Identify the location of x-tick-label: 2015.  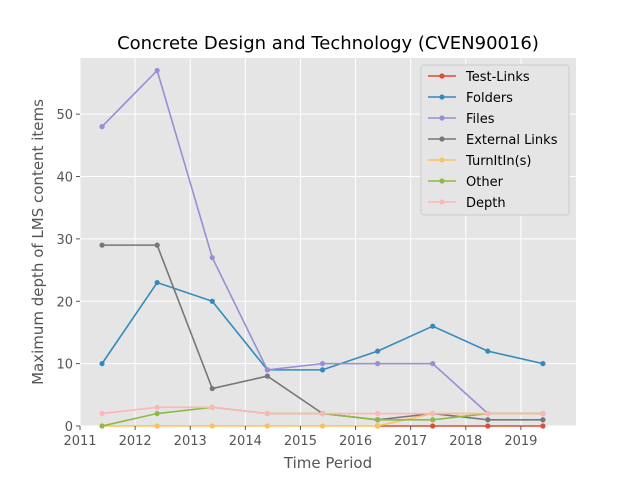
(300, 441).